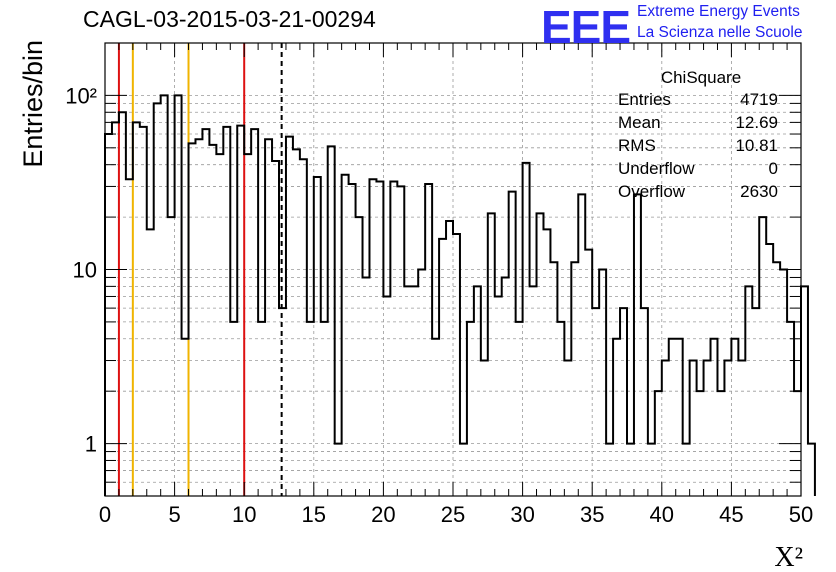  I want to click on stats-value: 4719, so click(759, 99).